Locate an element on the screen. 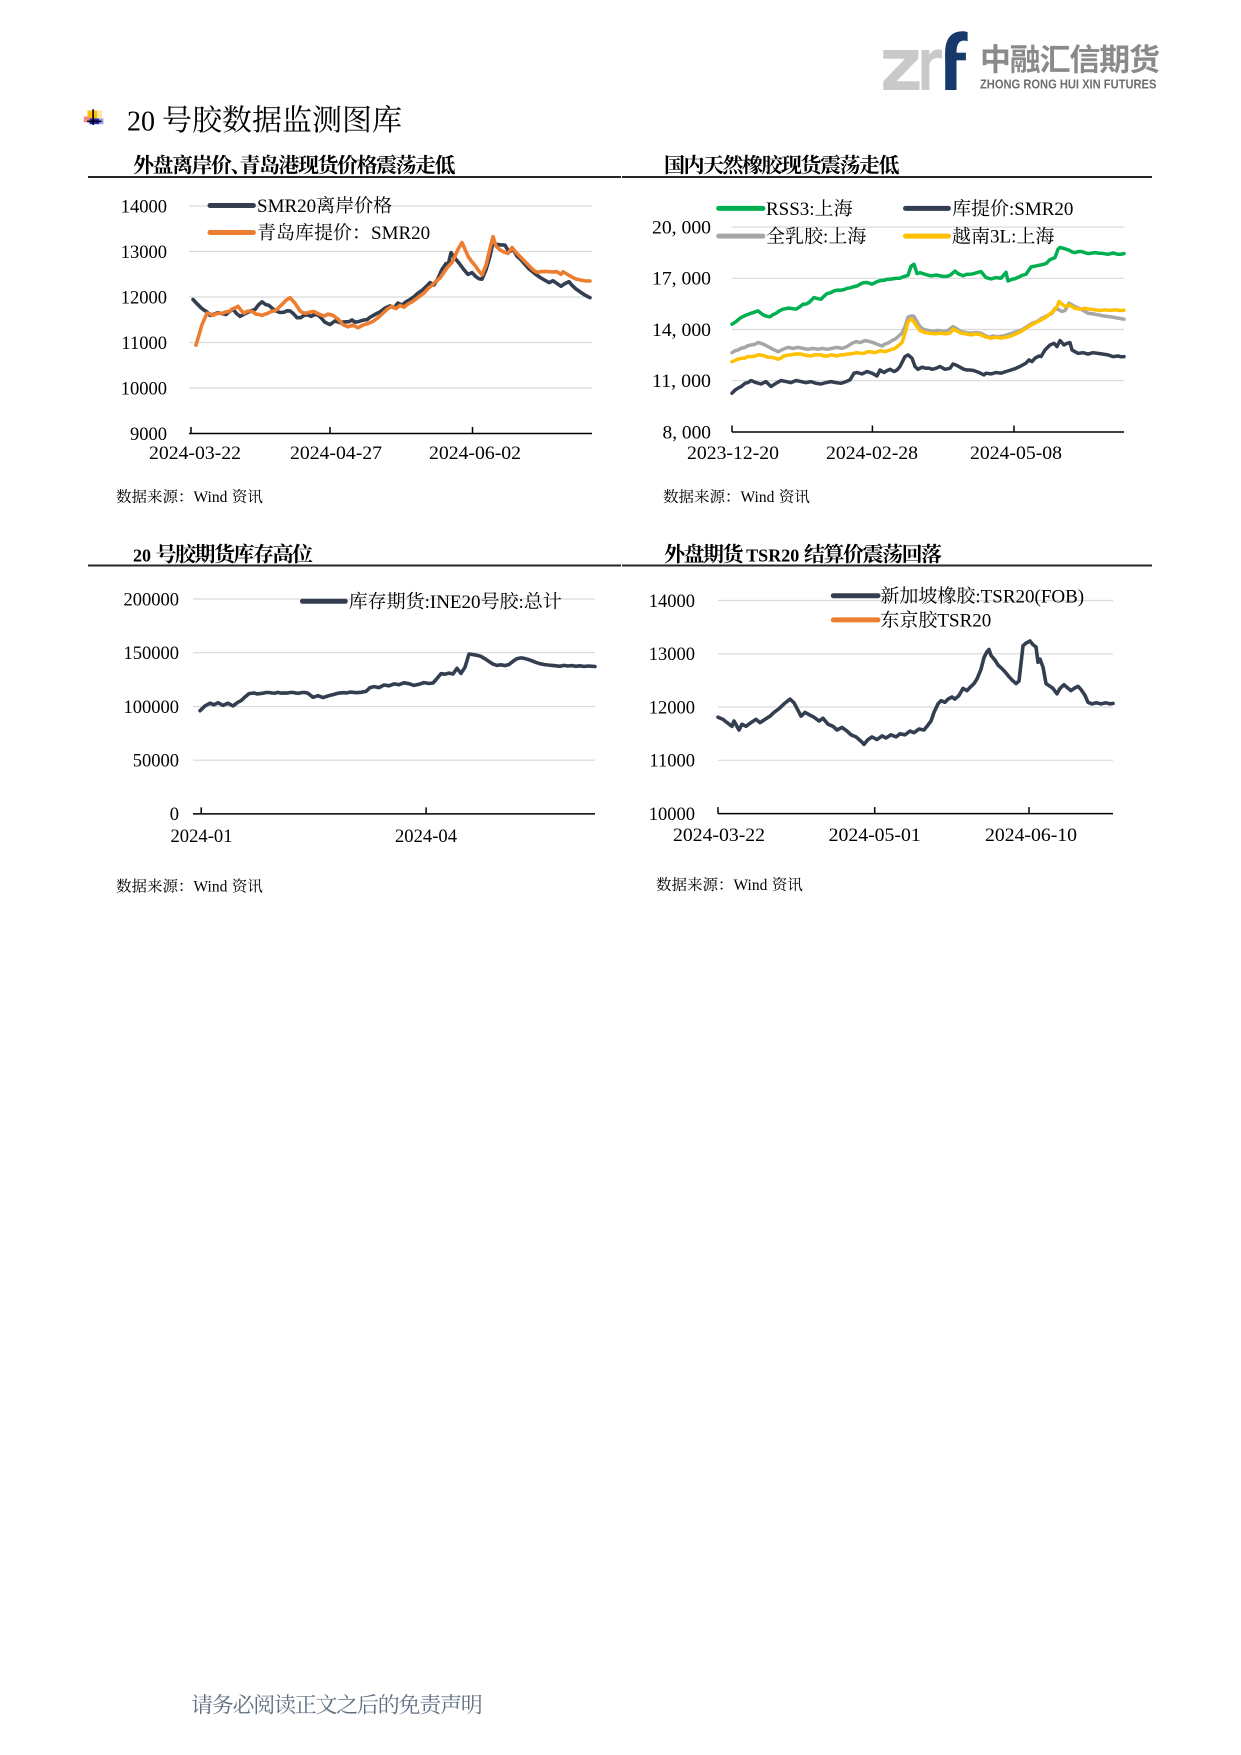  svg-text: 17, 000 is located at coordinates (681, 280).